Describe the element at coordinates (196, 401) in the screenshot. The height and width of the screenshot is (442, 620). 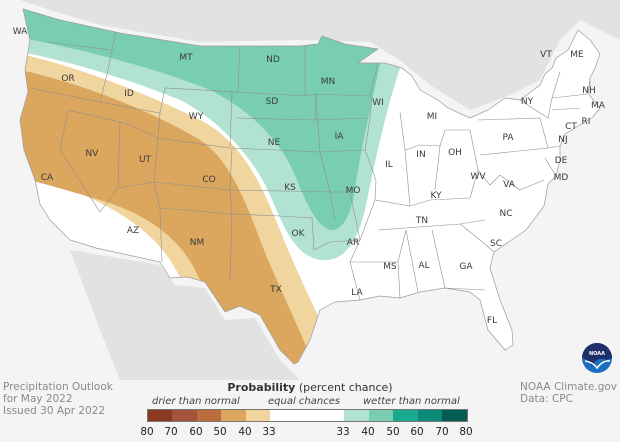
I see `legend-drier-label: drier than normal` at that location.